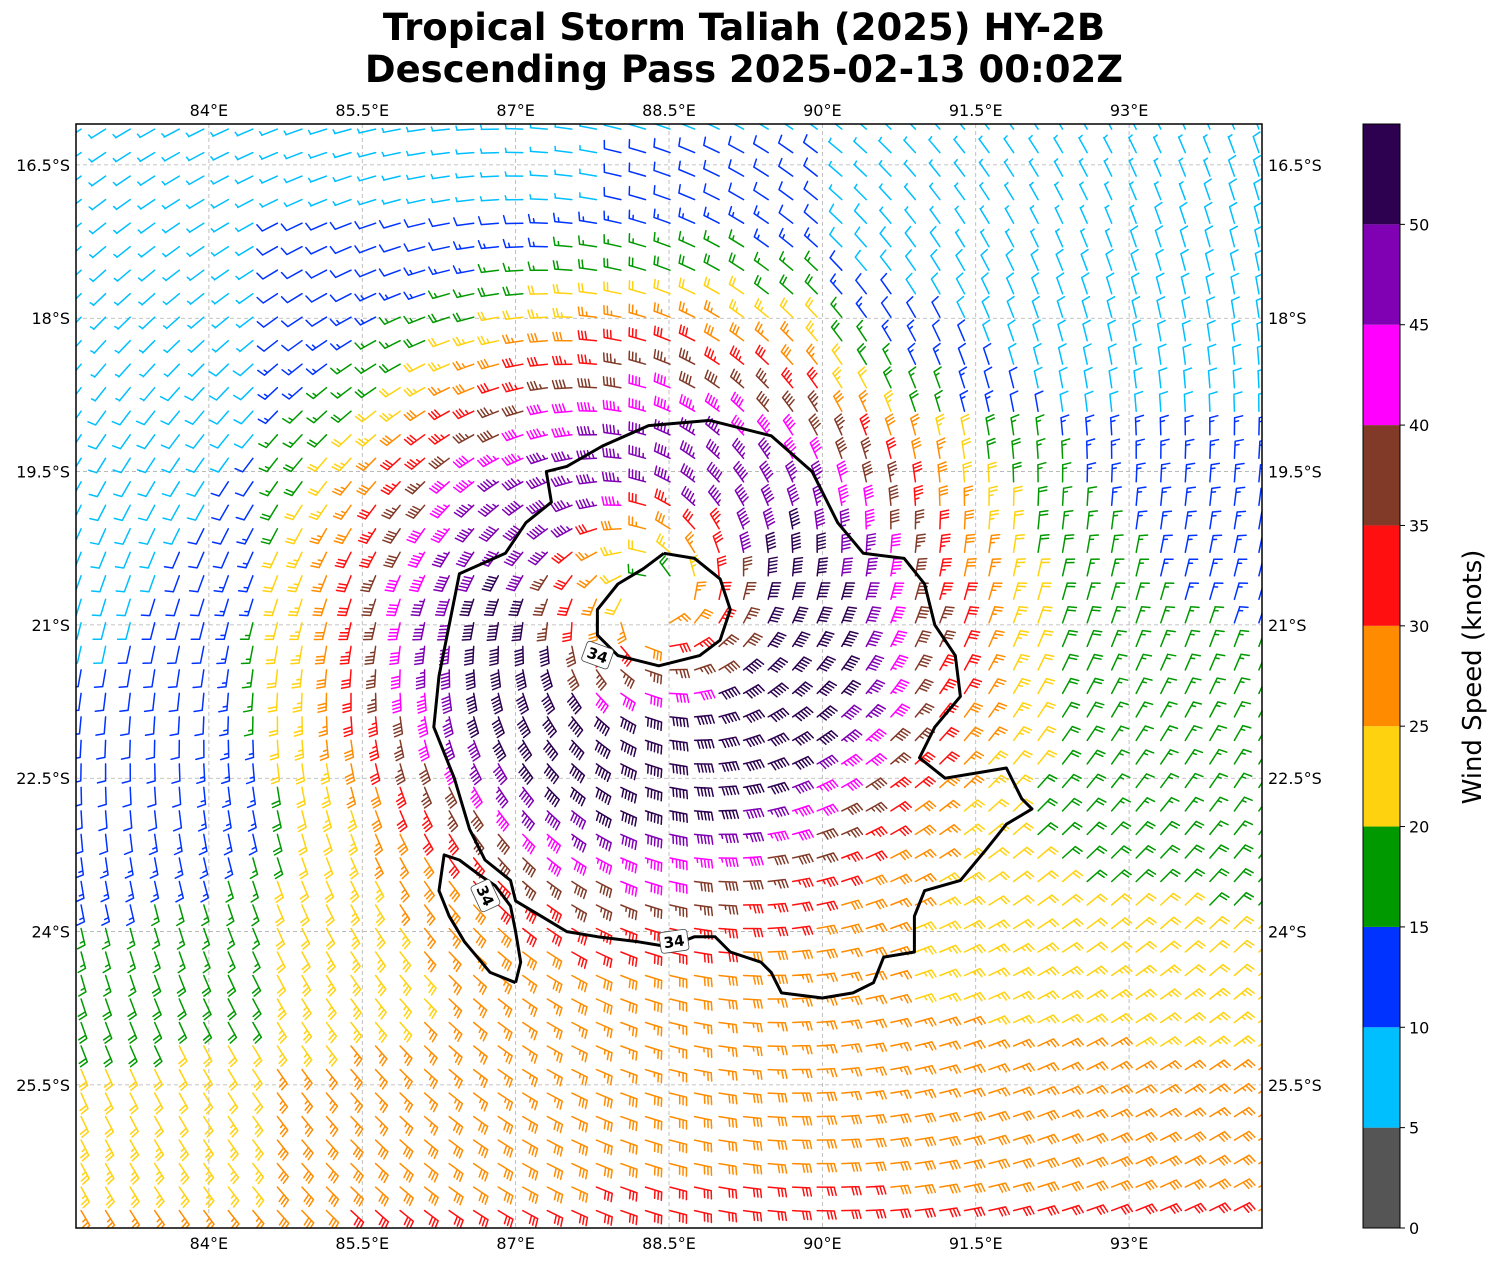  I want to click on lat-tick-label-left: 25.5°S, so click(43, 1085).